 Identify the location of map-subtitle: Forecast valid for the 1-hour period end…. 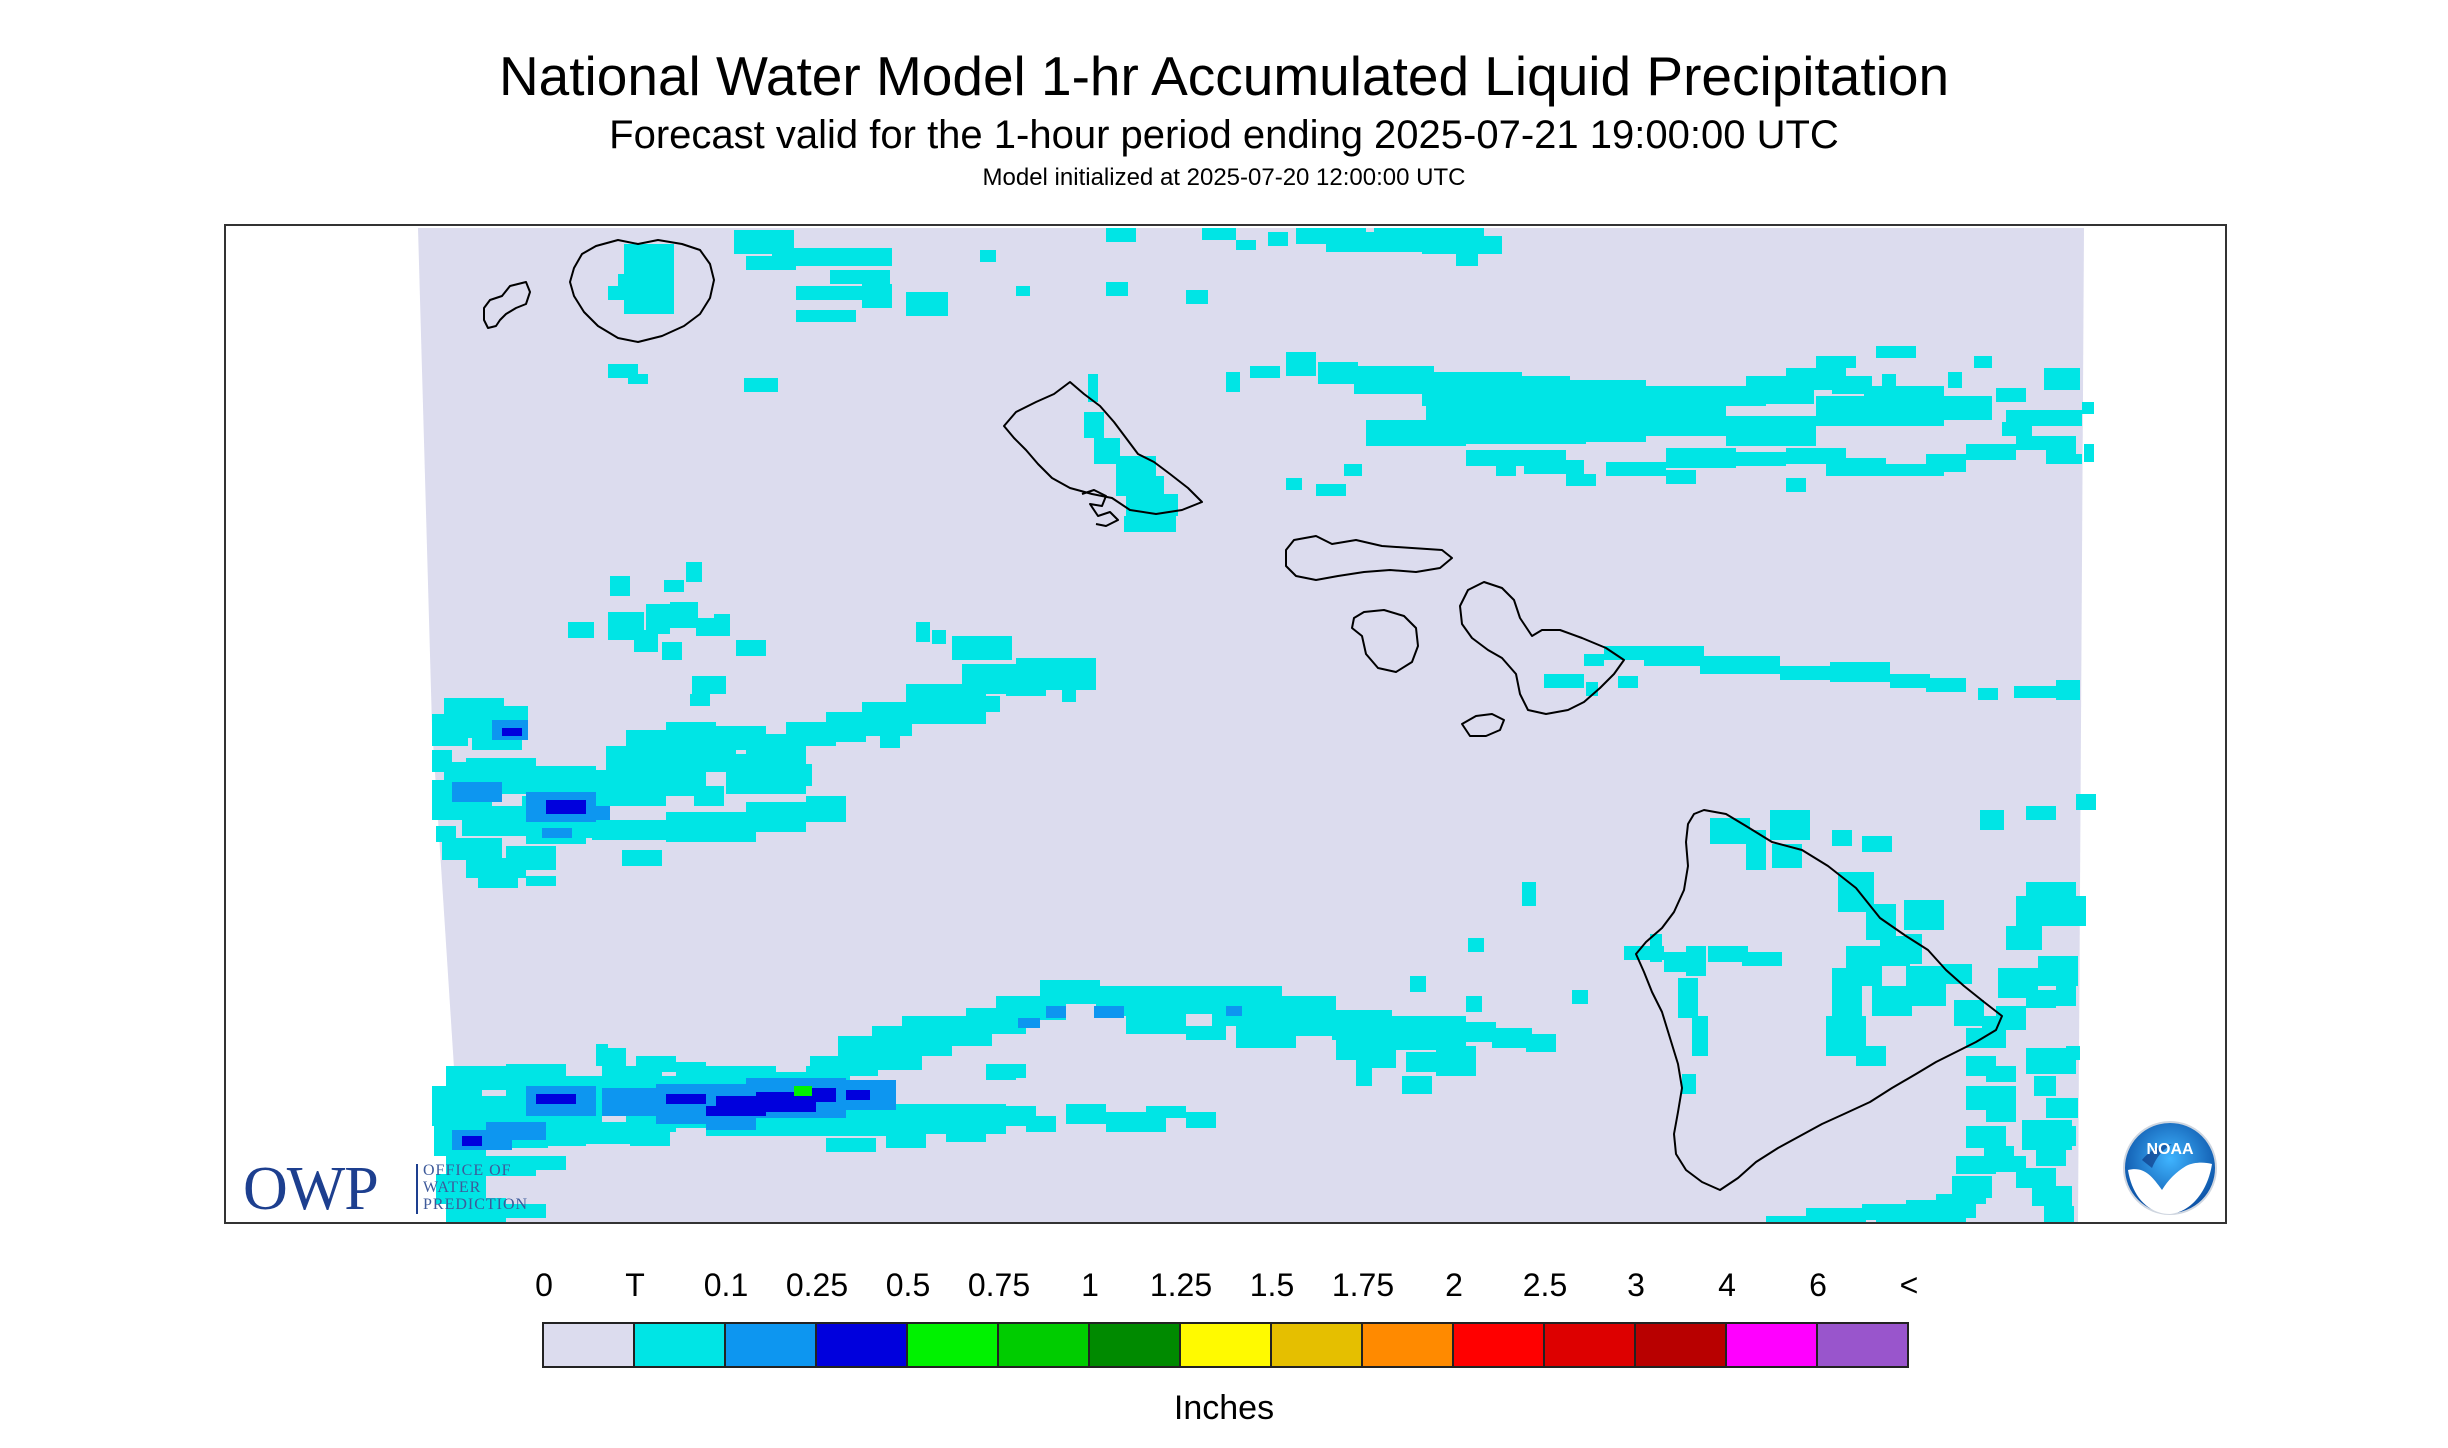
(1224, 135).